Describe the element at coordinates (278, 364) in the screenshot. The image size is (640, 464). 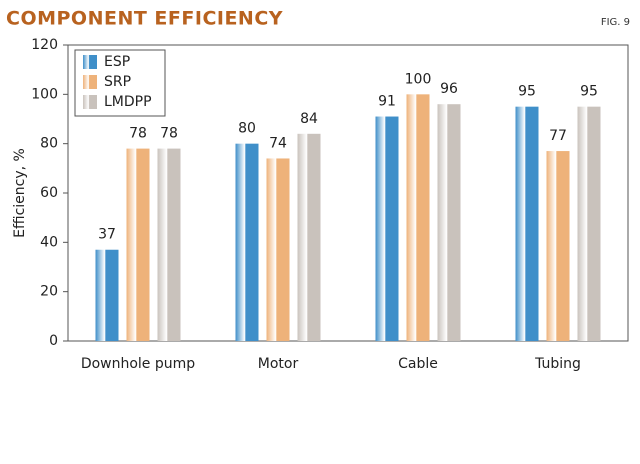
I see `x-tick-label: Motor` at that location.